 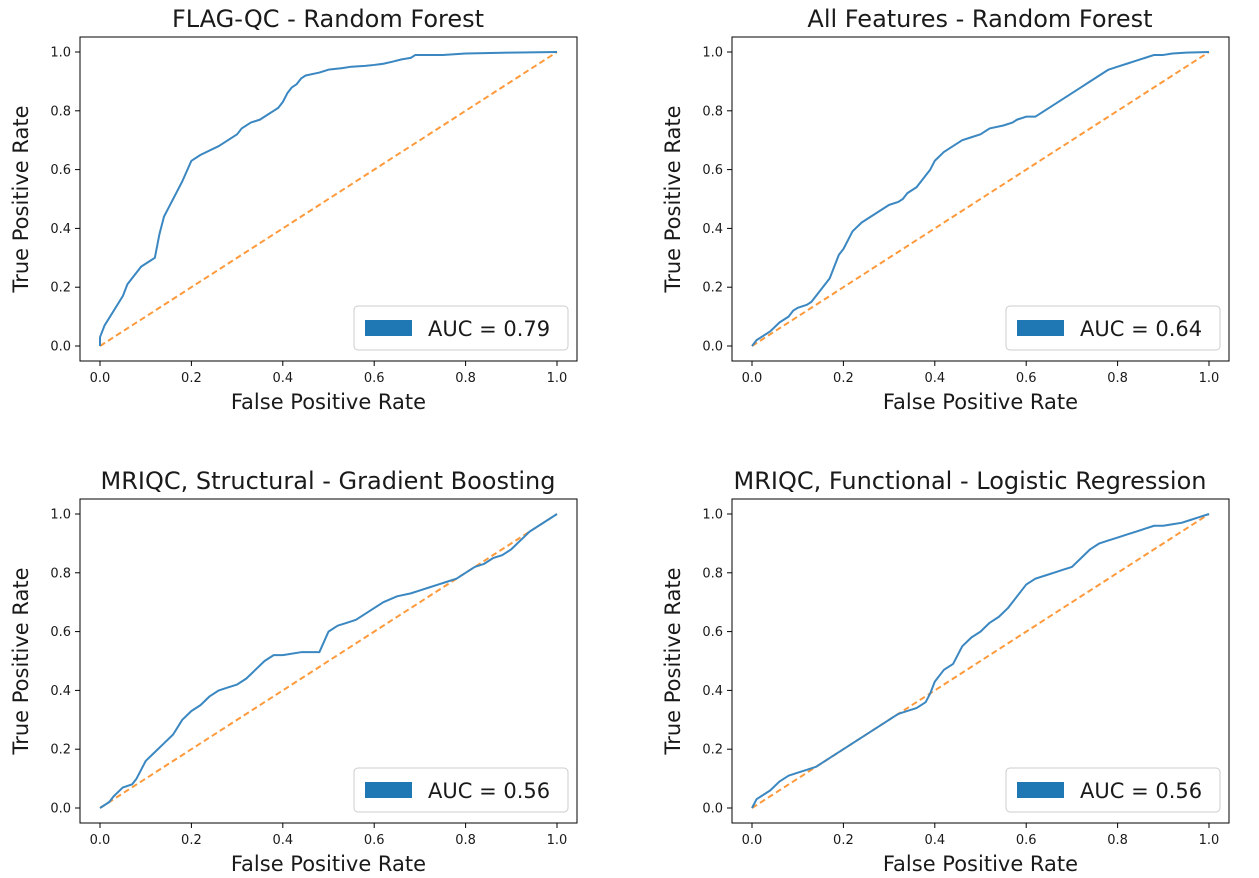 What do you see at coordinates (327, 481) in the screenshot?
I see `chart-title: MRIQC, Structural - Gradient Boosting` at bounding box center [327, 481].